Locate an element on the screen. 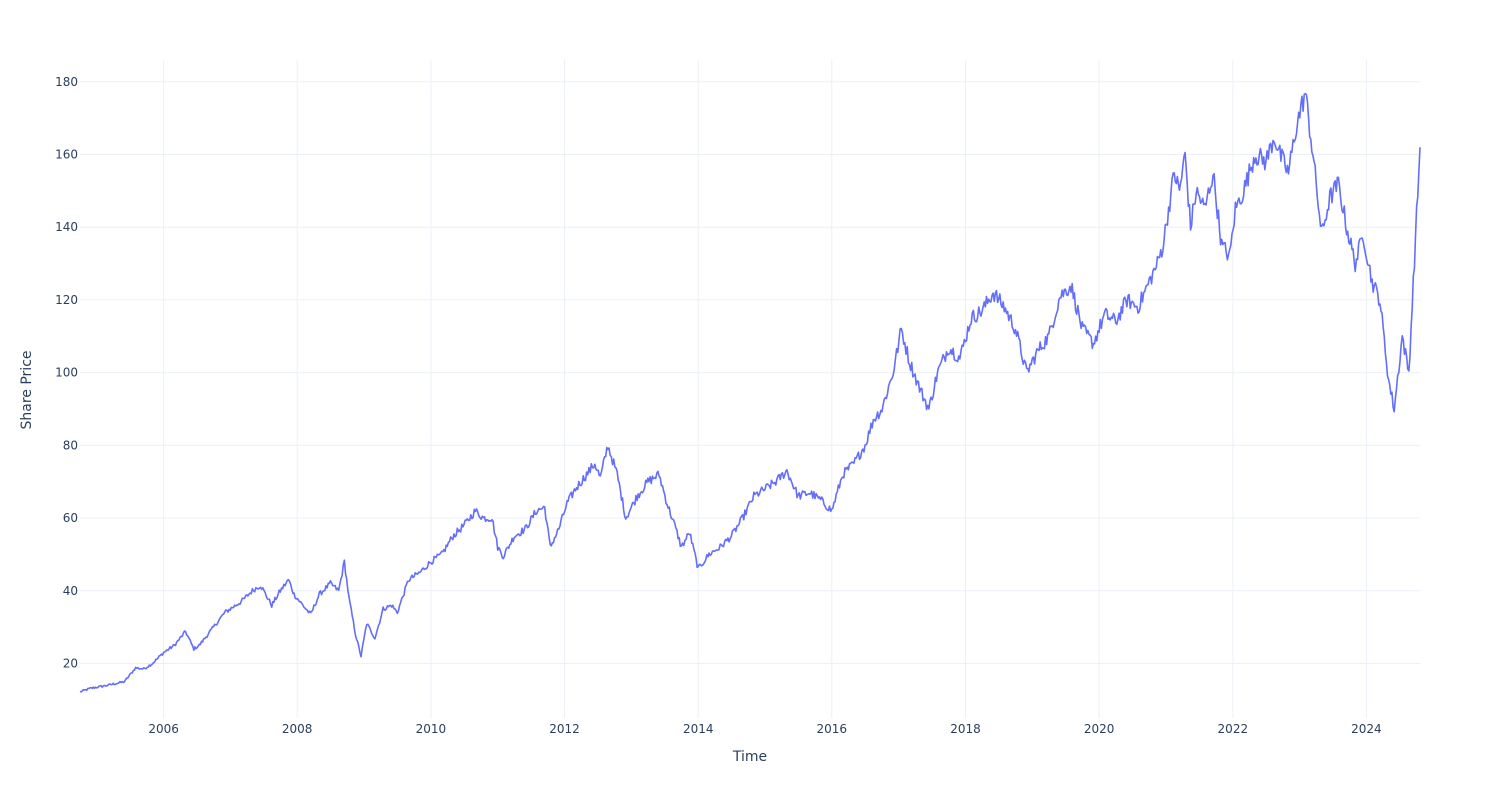  x-tick-label: 2008 is located at coordinates (297, 729).